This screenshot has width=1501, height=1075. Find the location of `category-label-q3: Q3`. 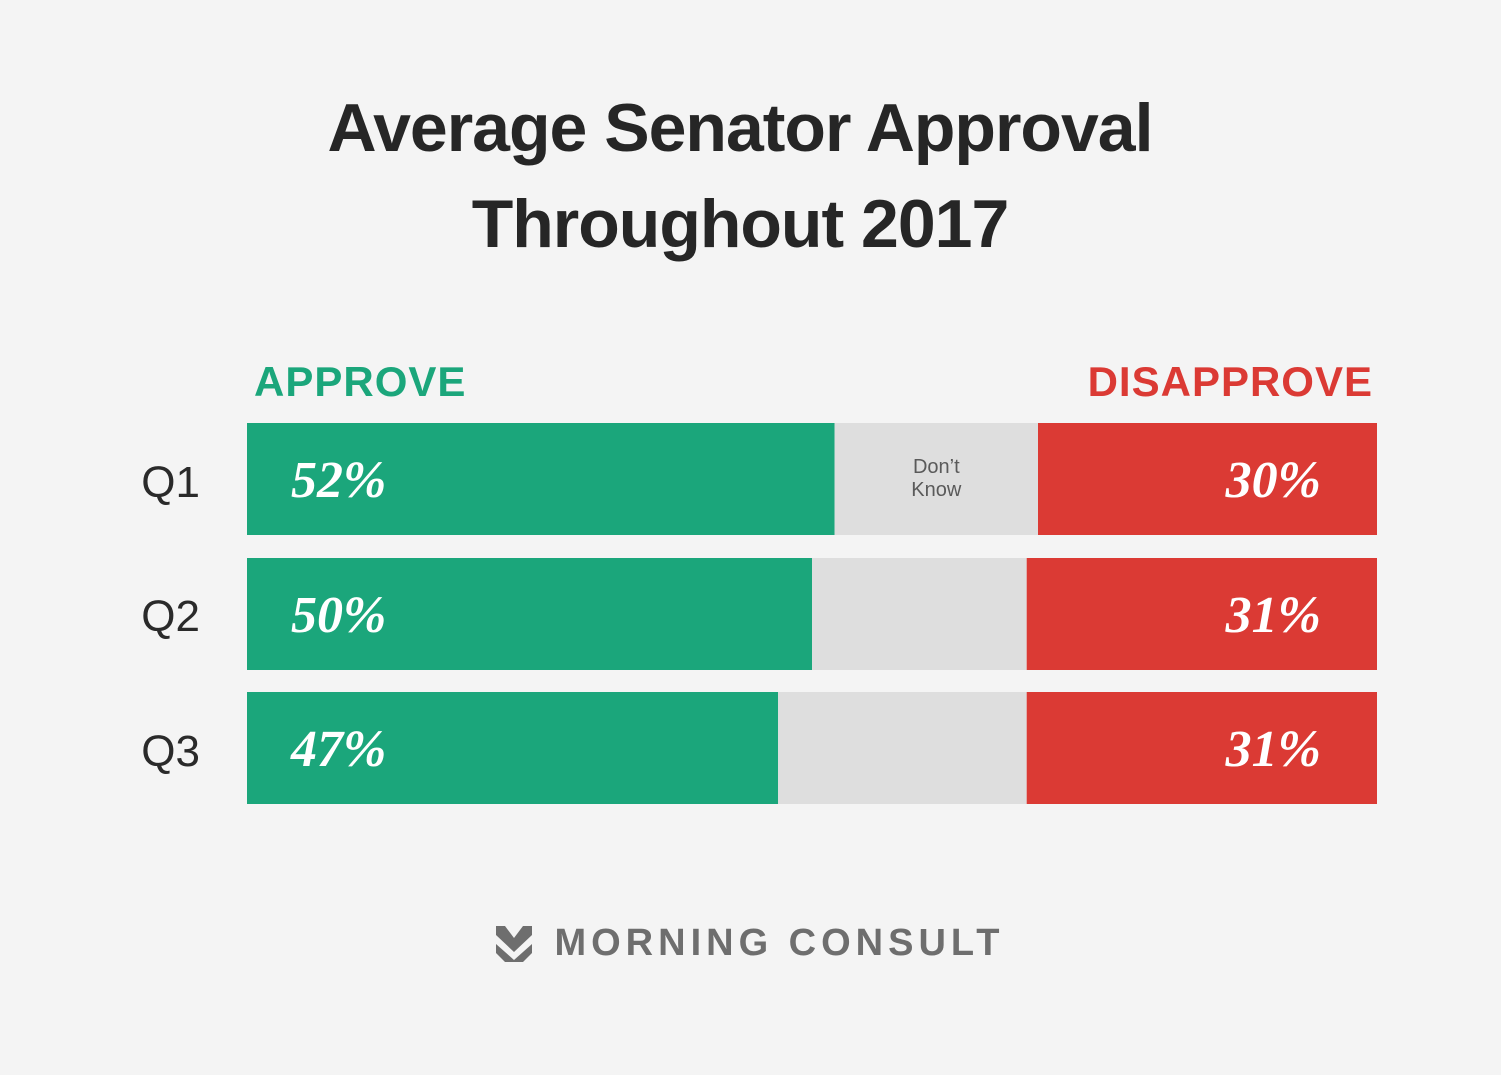

category-label-q3: Q3 is located at coordinates (170, 751).